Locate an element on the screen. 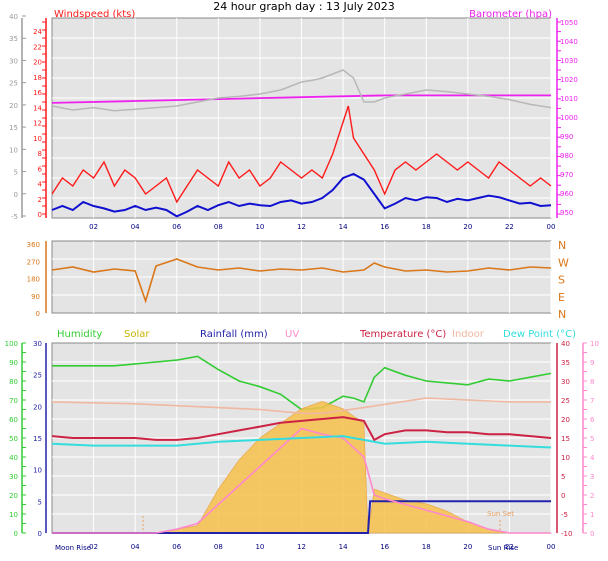 The height and width of the screenshot is (561, 608). series-temperature-c- is located at coordinates (301, 429).